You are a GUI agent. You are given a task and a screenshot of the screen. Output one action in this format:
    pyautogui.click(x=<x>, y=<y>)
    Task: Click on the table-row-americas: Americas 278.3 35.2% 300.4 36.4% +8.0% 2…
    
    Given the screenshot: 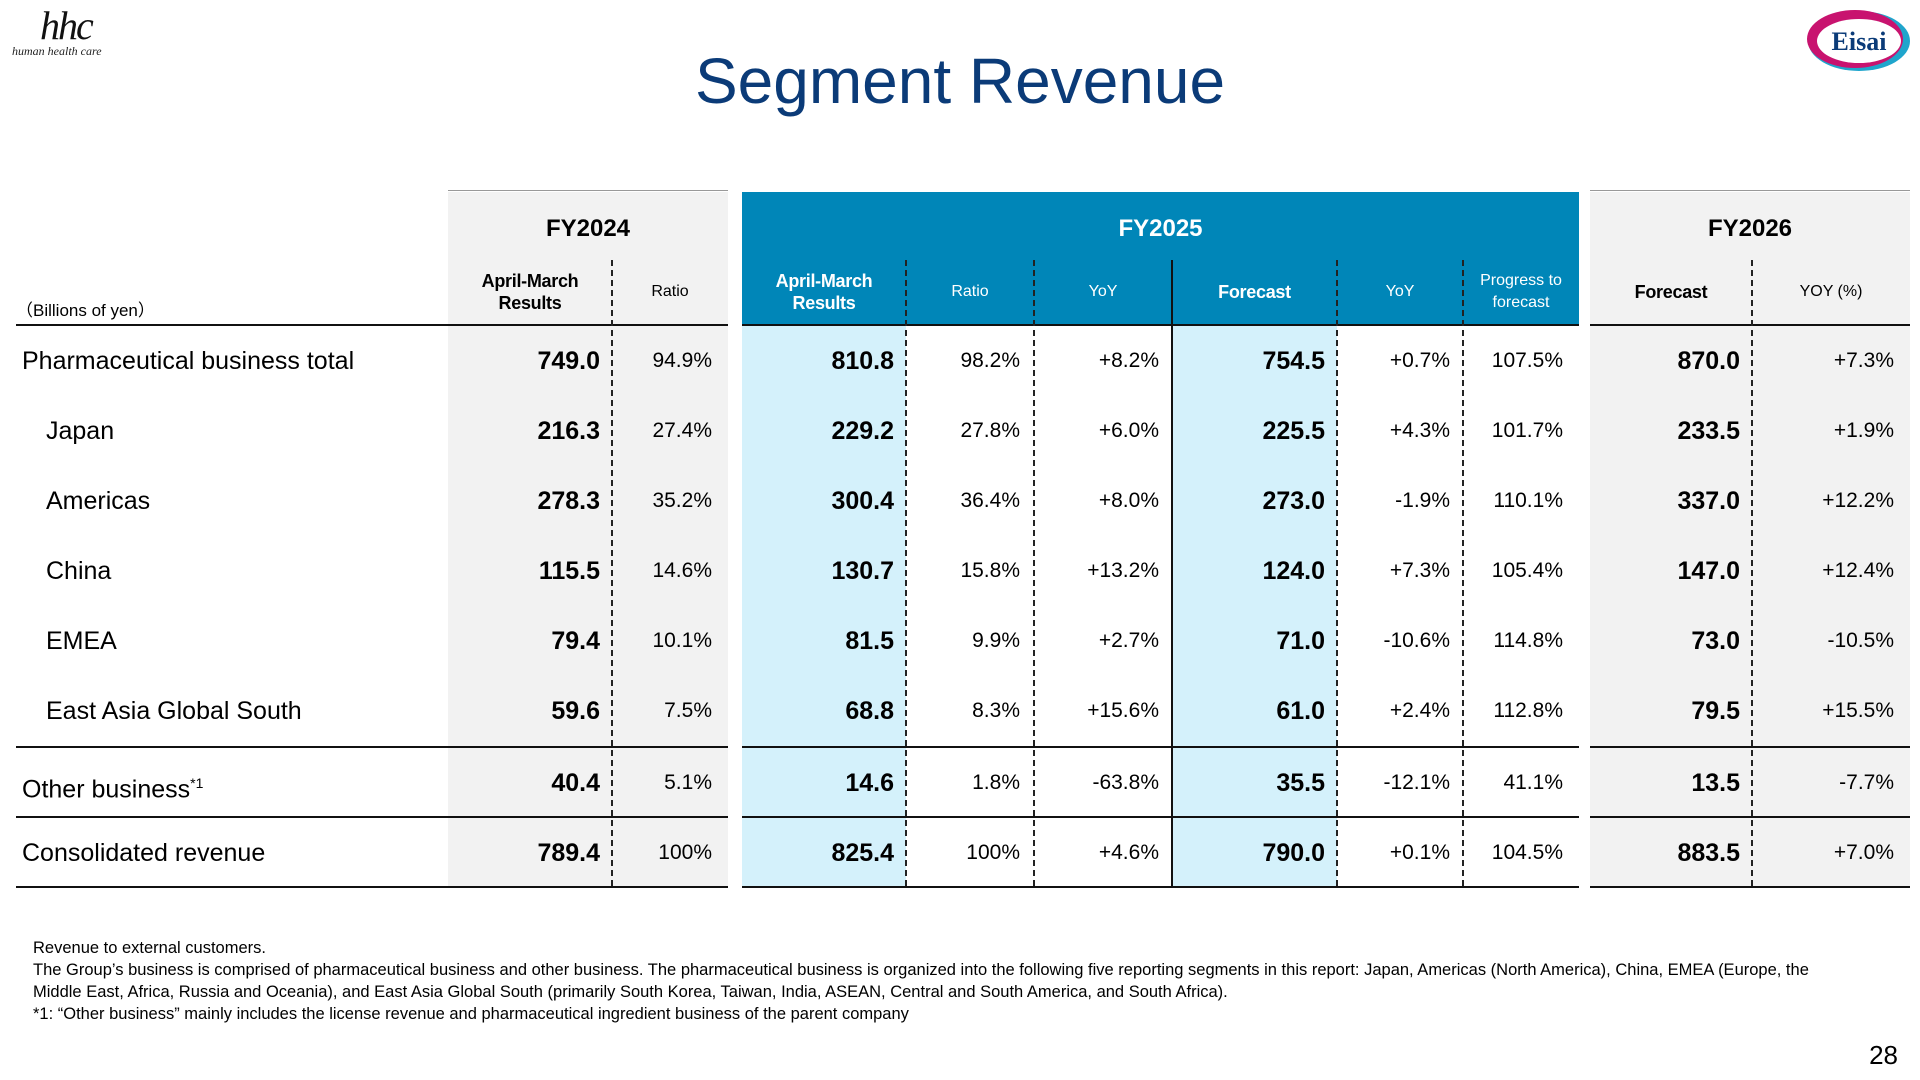 What is the action you would take?
    pyautogui.click(x=960, y=501)
    